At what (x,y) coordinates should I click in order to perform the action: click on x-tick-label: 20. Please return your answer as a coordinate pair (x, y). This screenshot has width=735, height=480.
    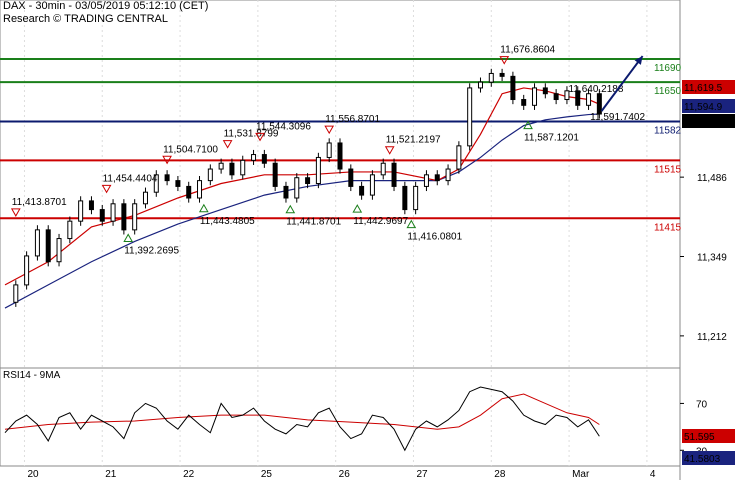
    Looking at the image, I should click on (33, 474).